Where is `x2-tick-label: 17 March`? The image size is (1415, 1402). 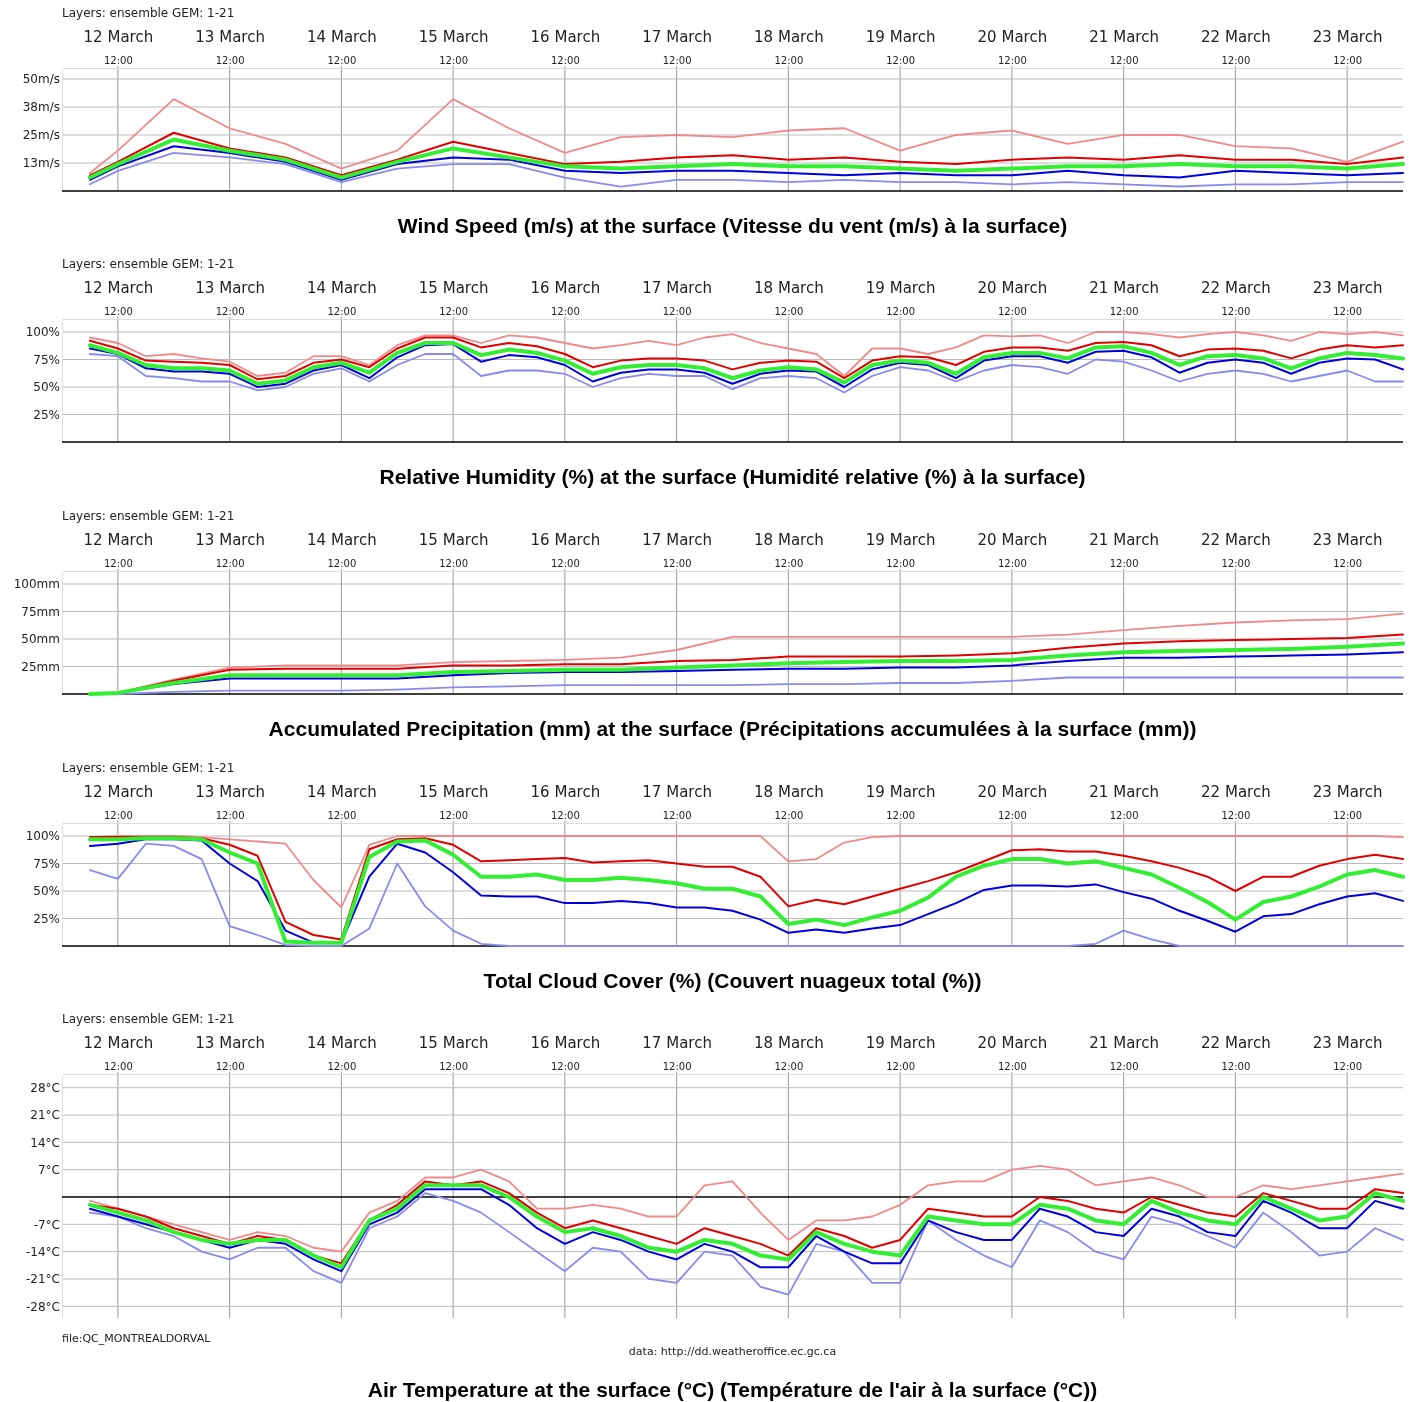 x2-tick-label: 17 March is located at coordinates (677, 1043).